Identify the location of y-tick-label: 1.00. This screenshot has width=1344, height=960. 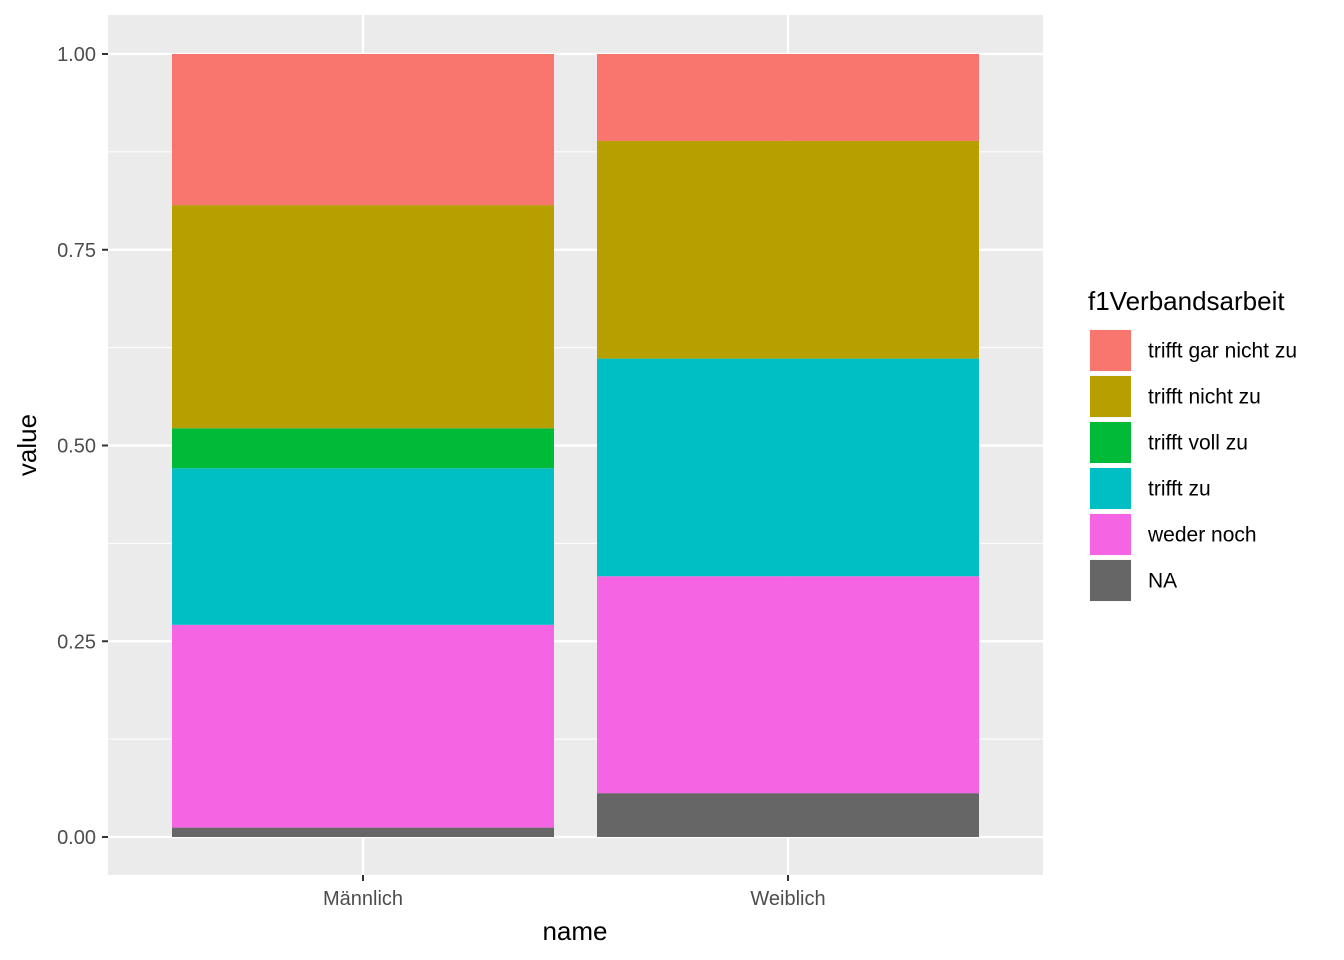
(76, 55).